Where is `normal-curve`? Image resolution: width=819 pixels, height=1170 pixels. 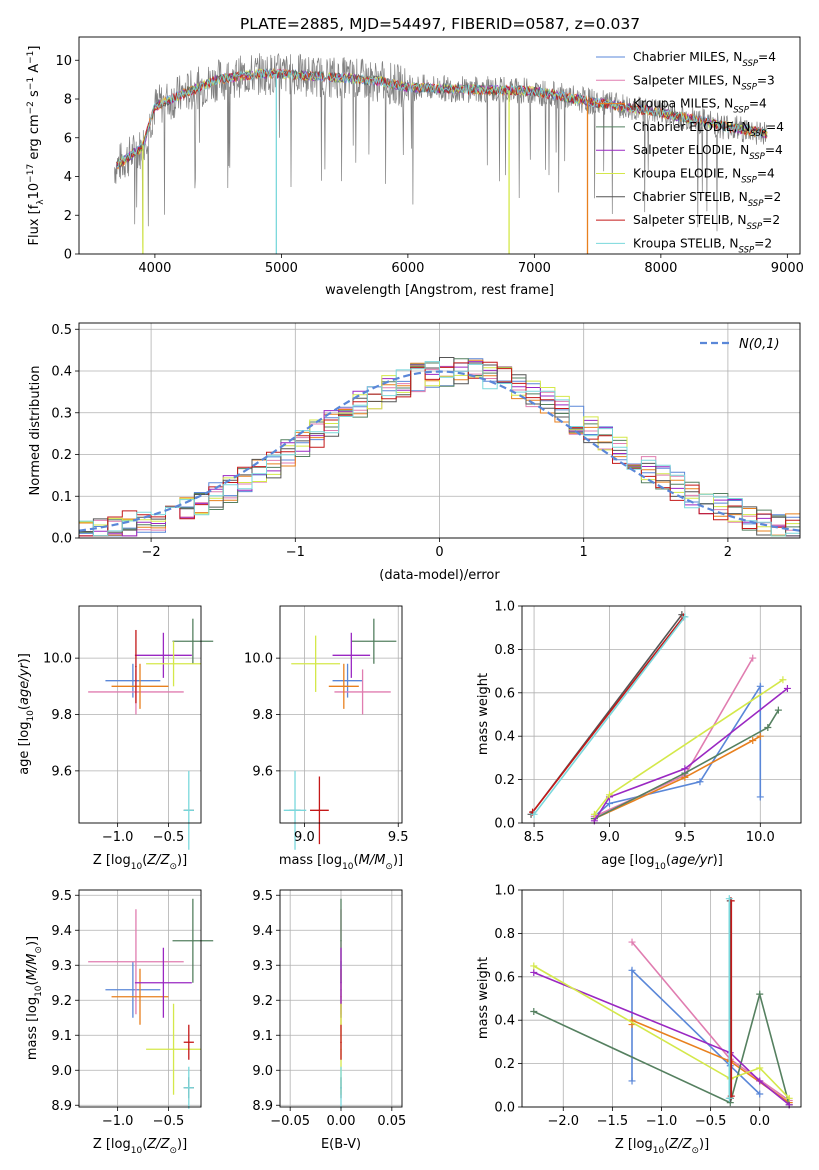 normal-curve is located at coordinates (439, 451).